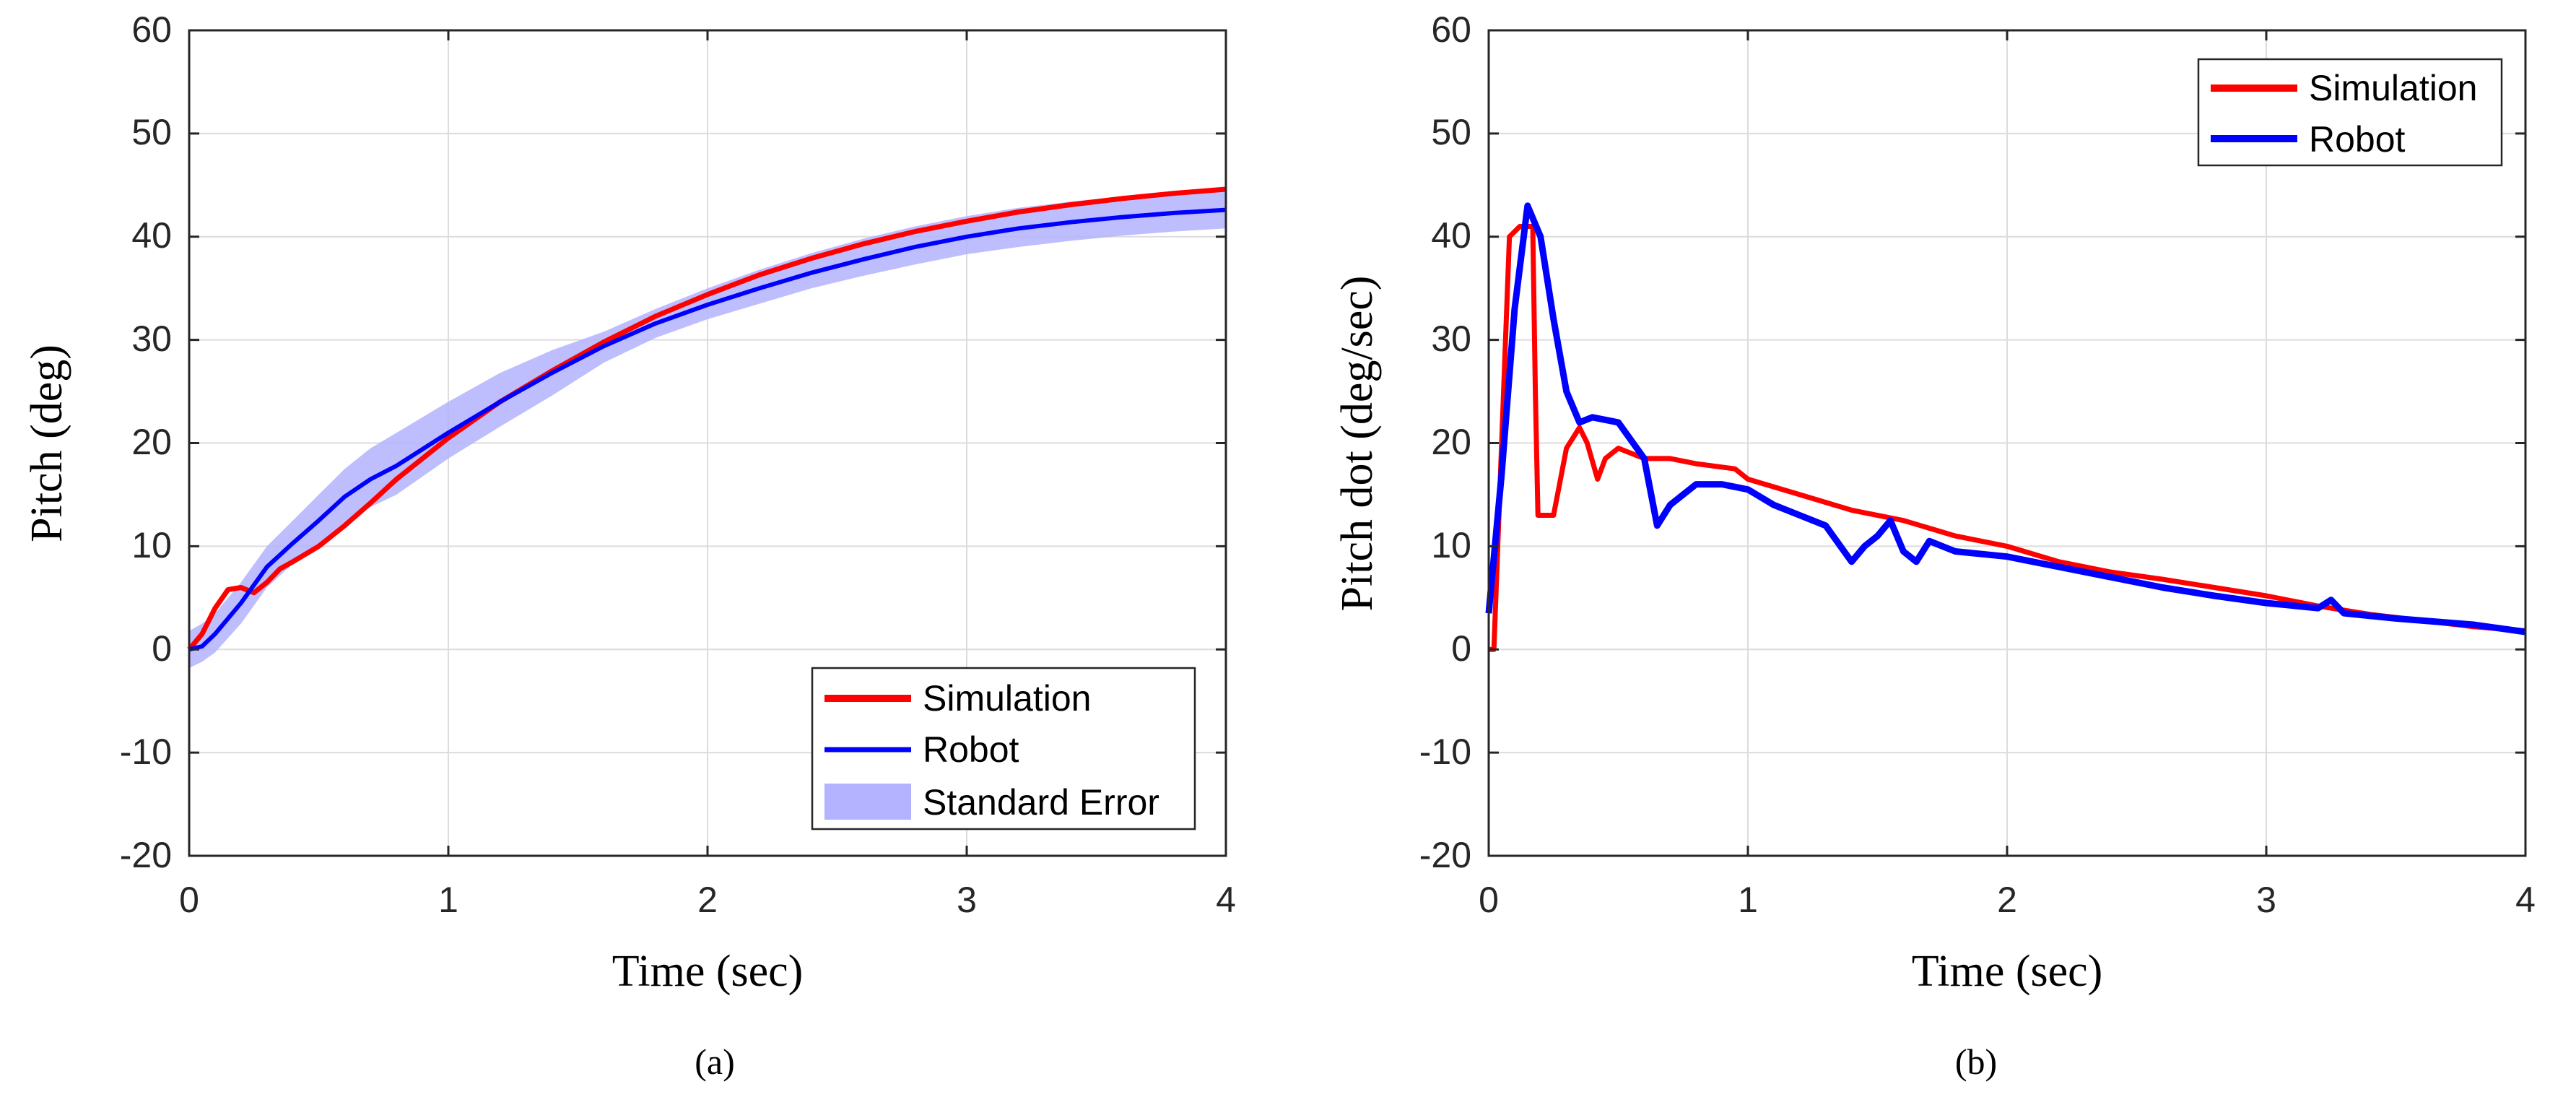 The image size is (2576, 1110). I want to click on panel-a-xtick-label: 4, so click(1226, 900).